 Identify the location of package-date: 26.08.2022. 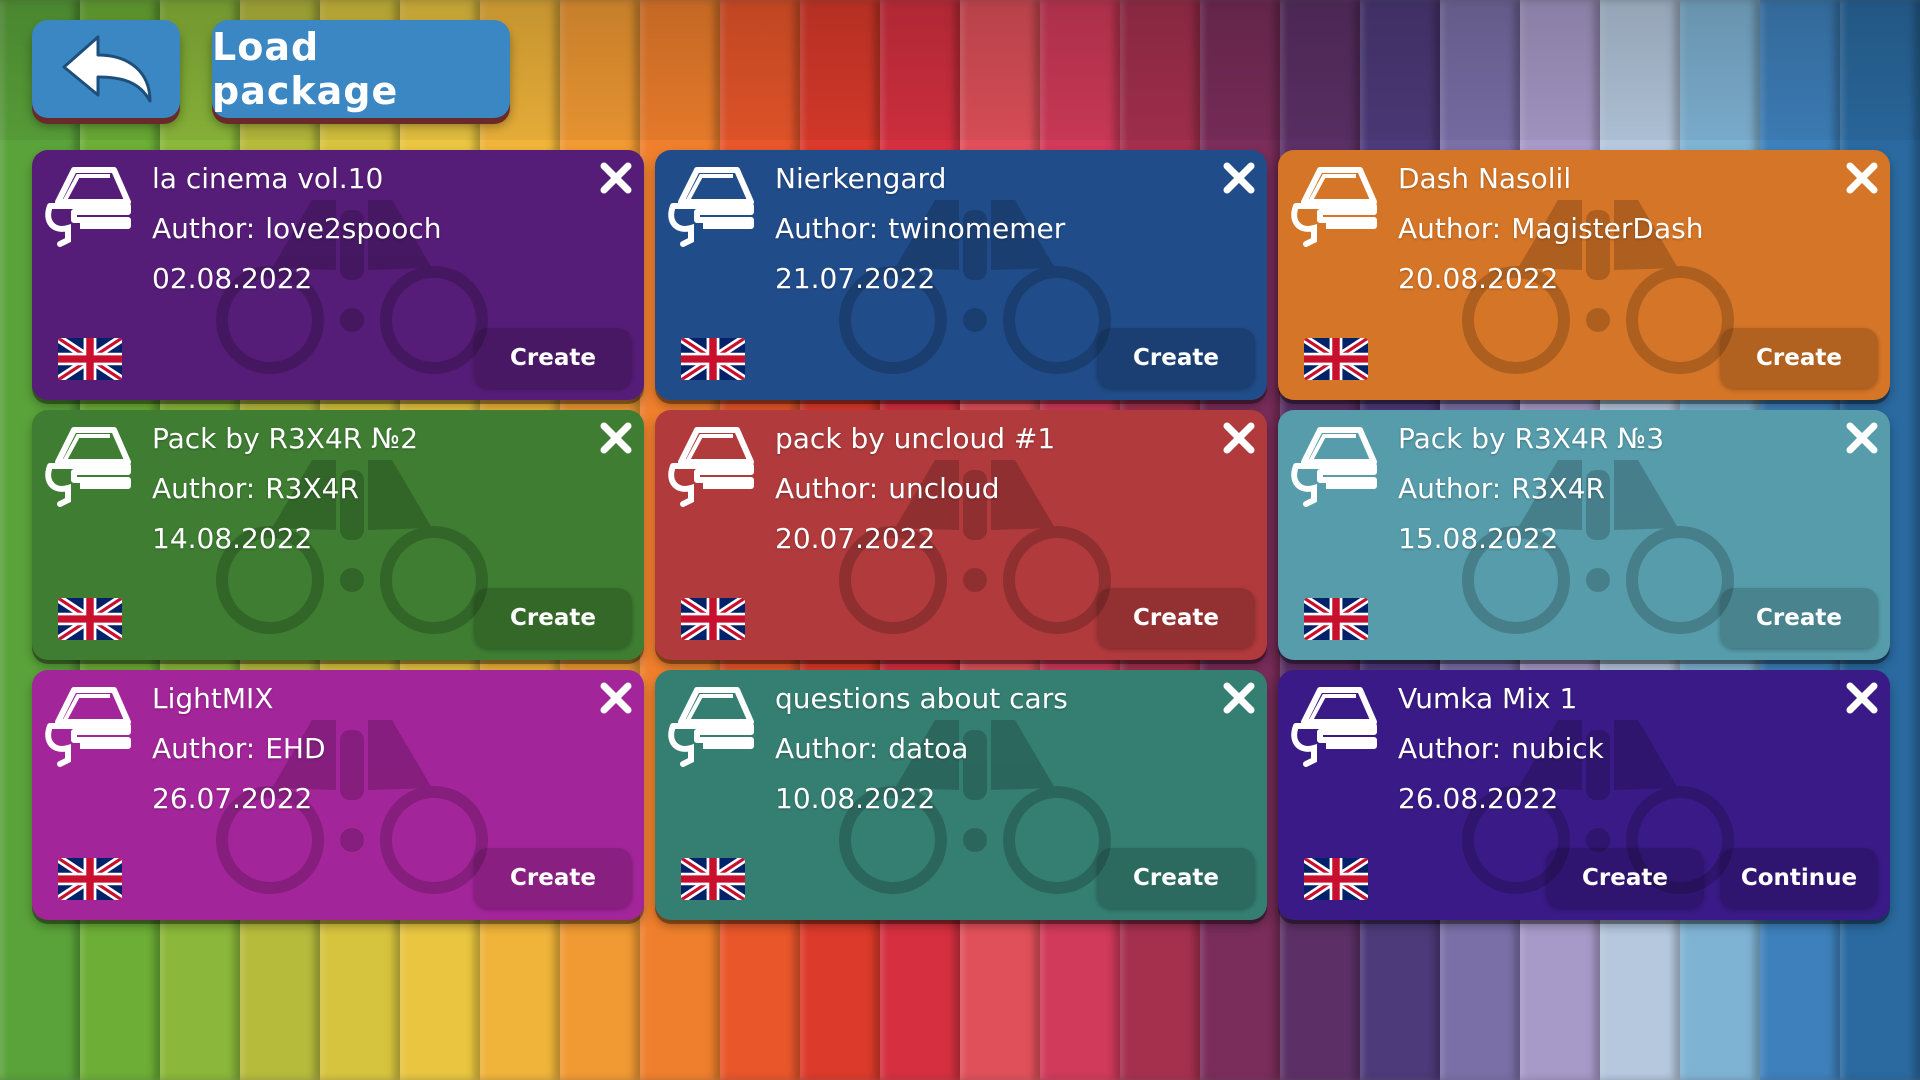
(1478, 798).